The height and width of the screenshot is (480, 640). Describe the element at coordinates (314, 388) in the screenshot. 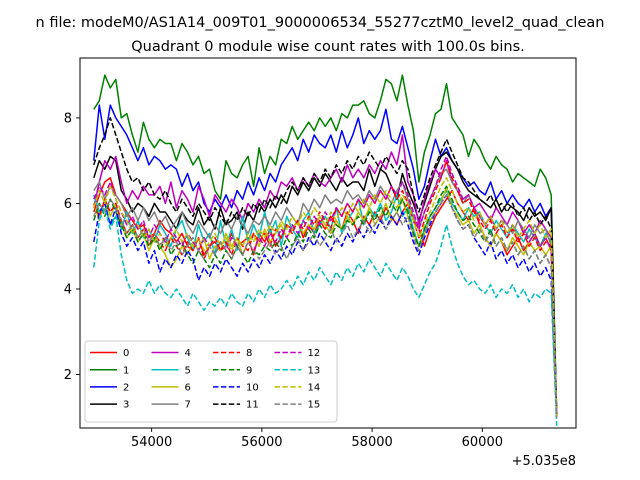

I see `legend-label-14: 14` at that location.